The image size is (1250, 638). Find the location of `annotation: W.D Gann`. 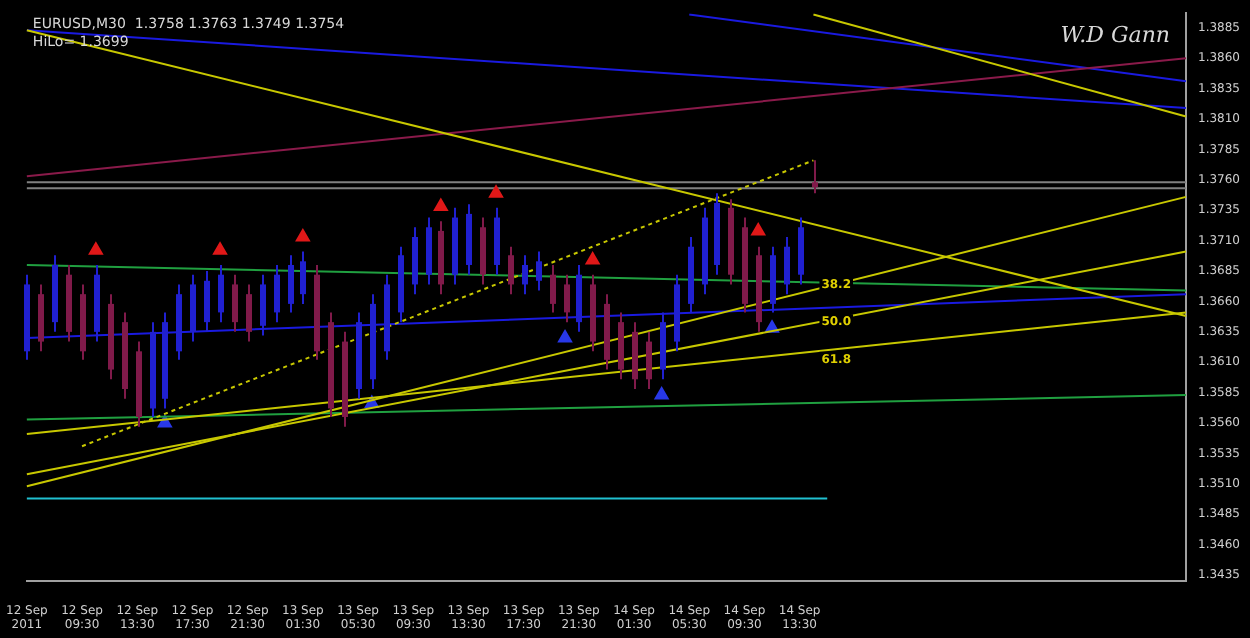

annotation: W.D Gann is located at coordinates (1115, 34).